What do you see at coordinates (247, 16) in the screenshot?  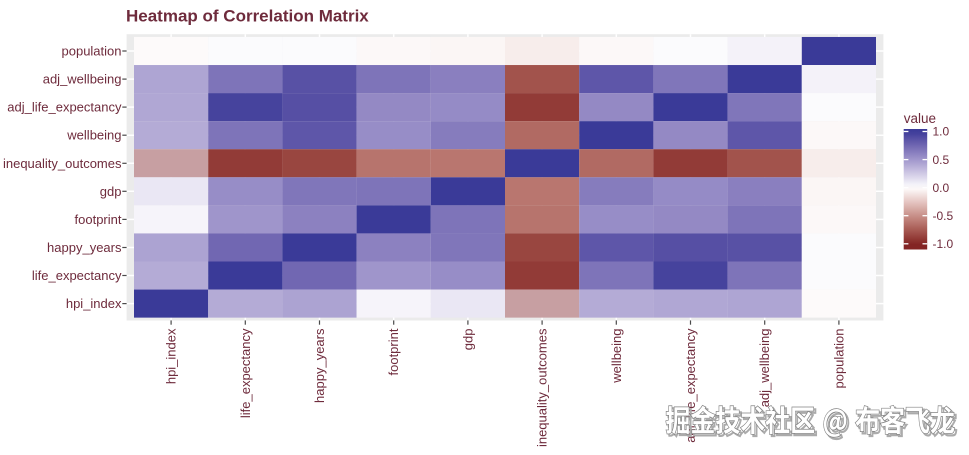 I see `svg-text: Heatmap of Correlation Matrix` at bounding box center [247, 16].